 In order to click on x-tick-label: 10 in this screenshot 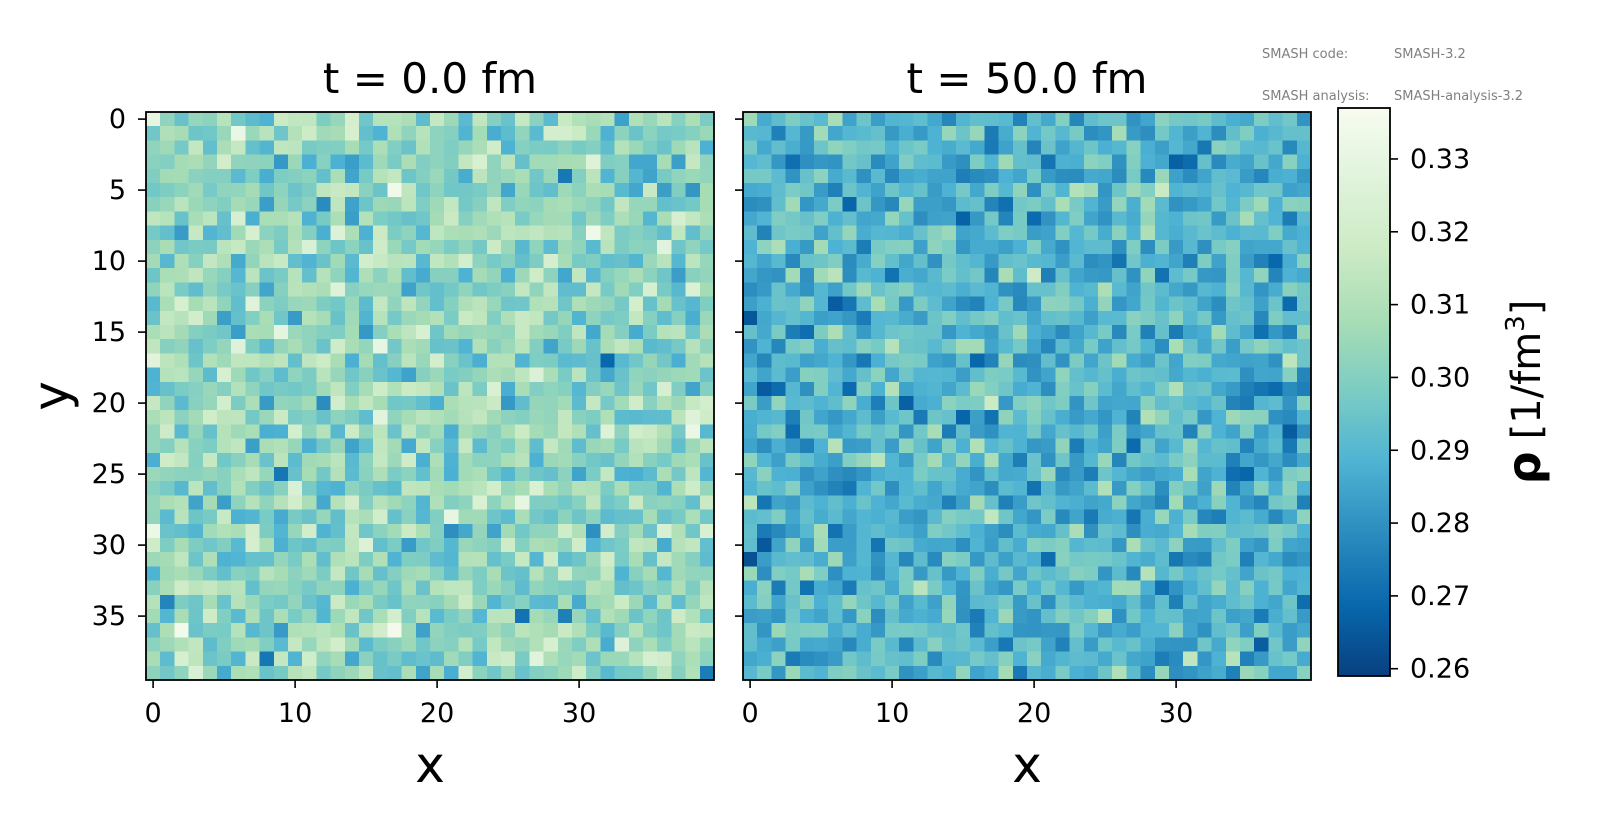, I will do `click(295, 713)`.